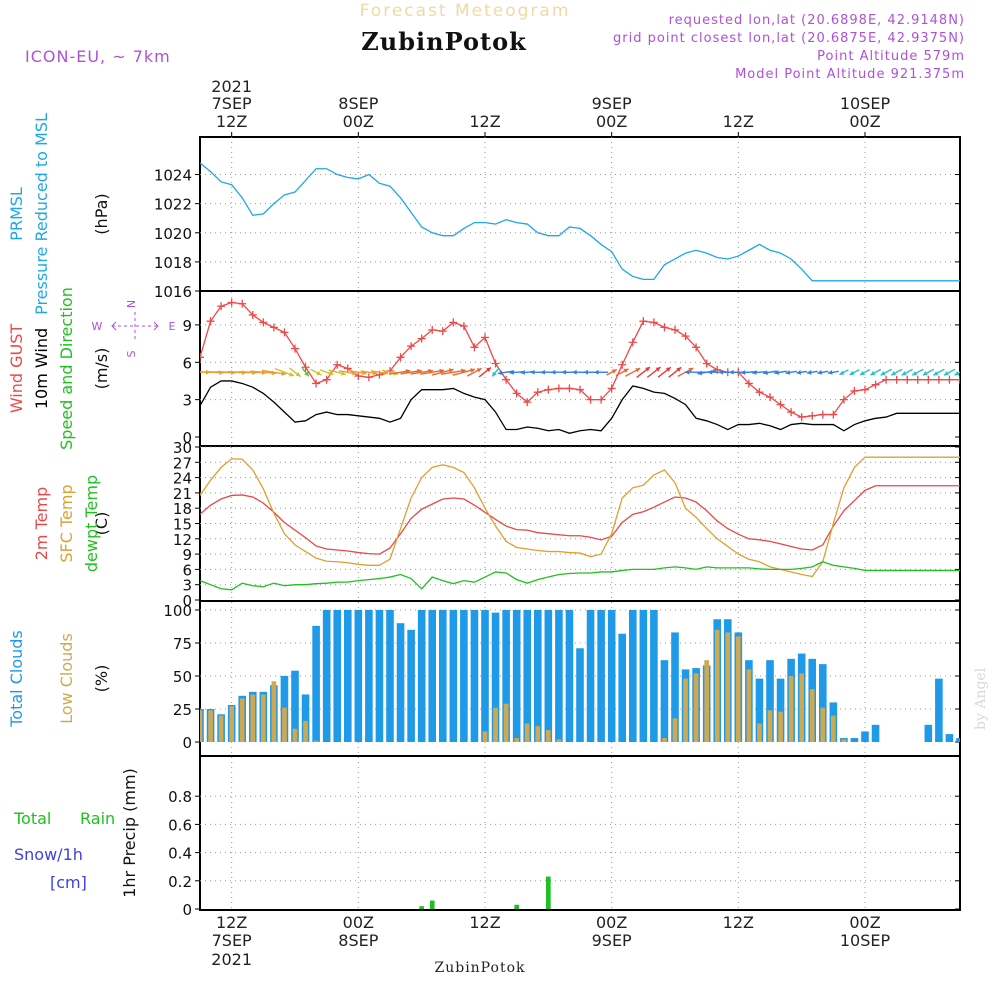  What do you see at coordinates (66, 368) in the screenshot?
I see `wind-legend-label: Speed and Direction` at bounding box center [66, 368].